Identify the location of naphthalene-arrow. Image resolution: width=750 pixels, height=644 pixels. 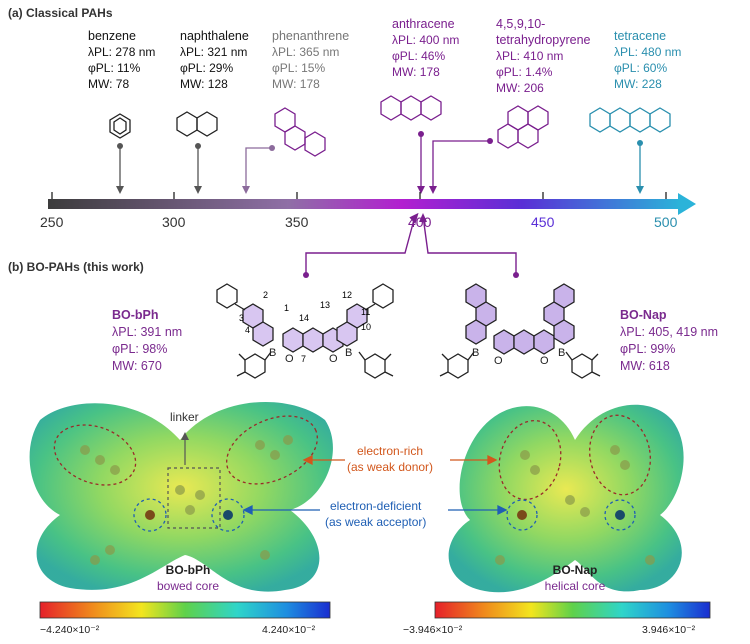
(198, 168).